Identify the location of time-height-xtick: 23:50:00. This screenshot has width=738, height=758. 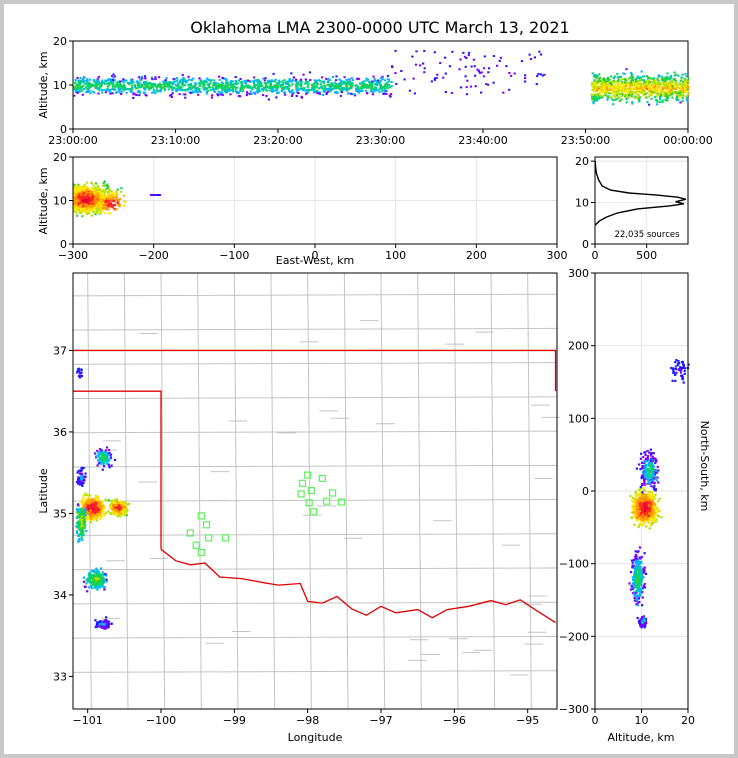
(585, 140).